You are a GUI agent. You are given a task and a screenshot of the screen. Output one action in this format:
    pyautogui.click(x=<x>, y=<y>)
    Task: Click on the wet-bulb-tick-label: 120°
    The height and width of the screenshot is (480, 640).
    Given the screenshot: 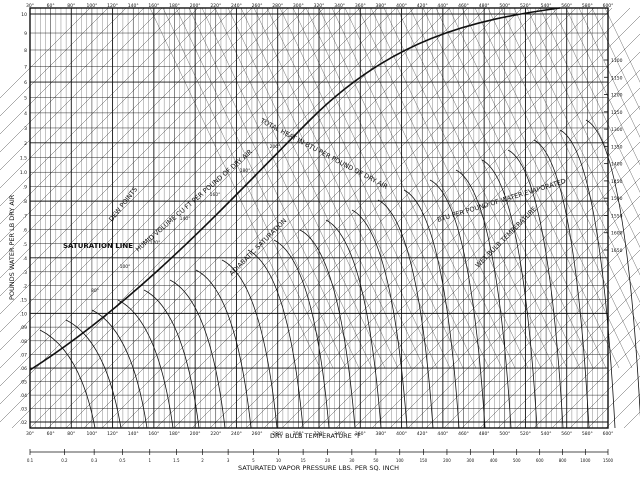 What is the action you would take?
    pyautogui.click(x=155, y=243)
    